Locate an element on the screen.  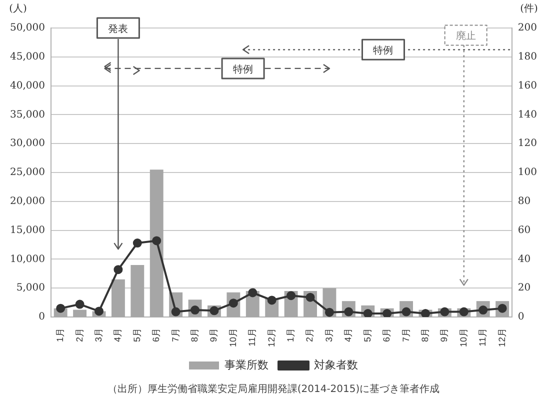
legend-label: 対象者数 is located at coordinates (336, 365).